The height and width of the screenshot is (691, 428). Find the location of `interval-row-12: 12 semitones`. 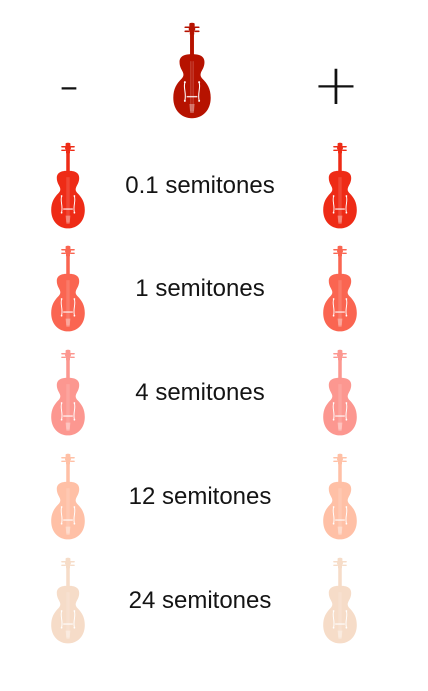

interval-row-12: 12 semitones is located at coordinates (214, 499).